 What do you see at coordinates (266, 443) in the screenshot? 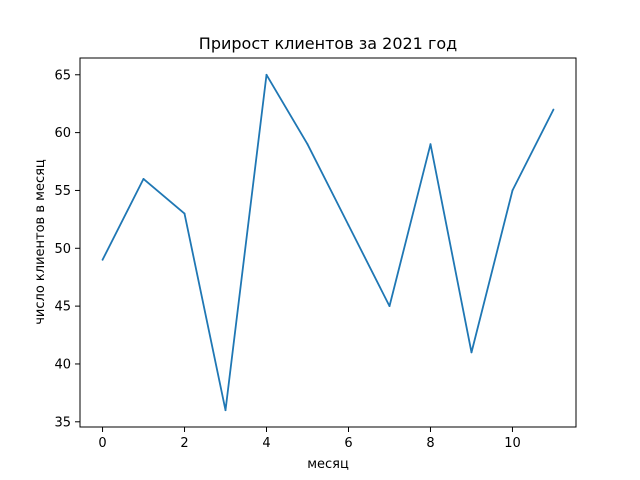
I see `x-tick-label: 4` at bounding box center [266, 443].